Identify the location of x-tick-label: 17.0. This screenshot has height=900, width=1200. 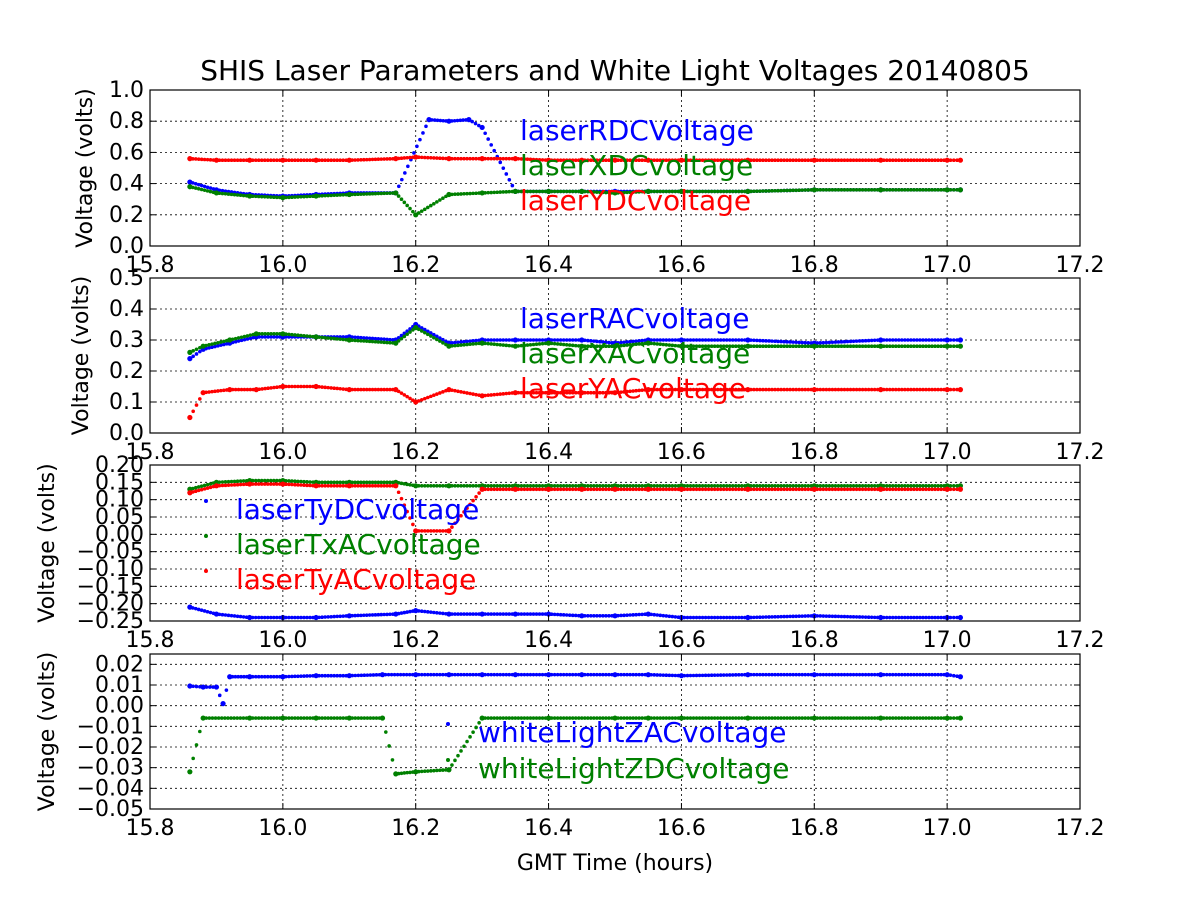
(947, 452).